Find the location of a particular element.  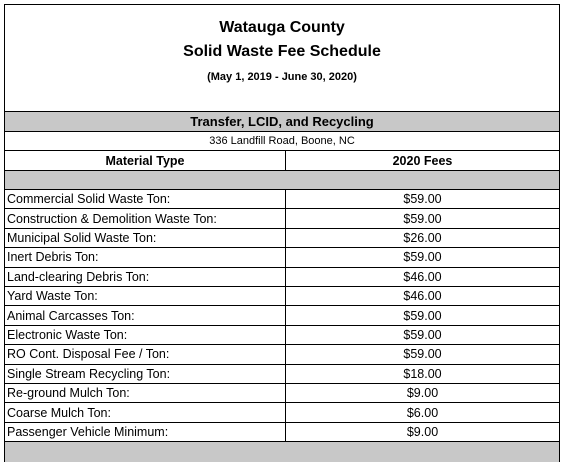

material-cell: Coarse Mulch Ton: is located at coordinates (59, 412).